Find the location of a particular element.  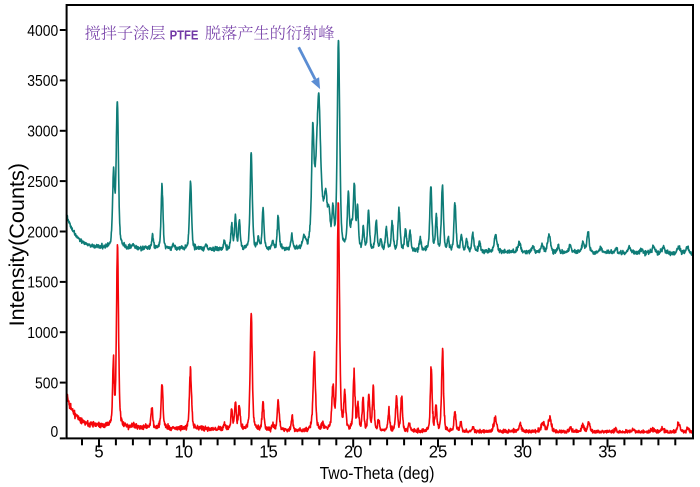

svg-text: 5 is located at coordinates (98, 451).